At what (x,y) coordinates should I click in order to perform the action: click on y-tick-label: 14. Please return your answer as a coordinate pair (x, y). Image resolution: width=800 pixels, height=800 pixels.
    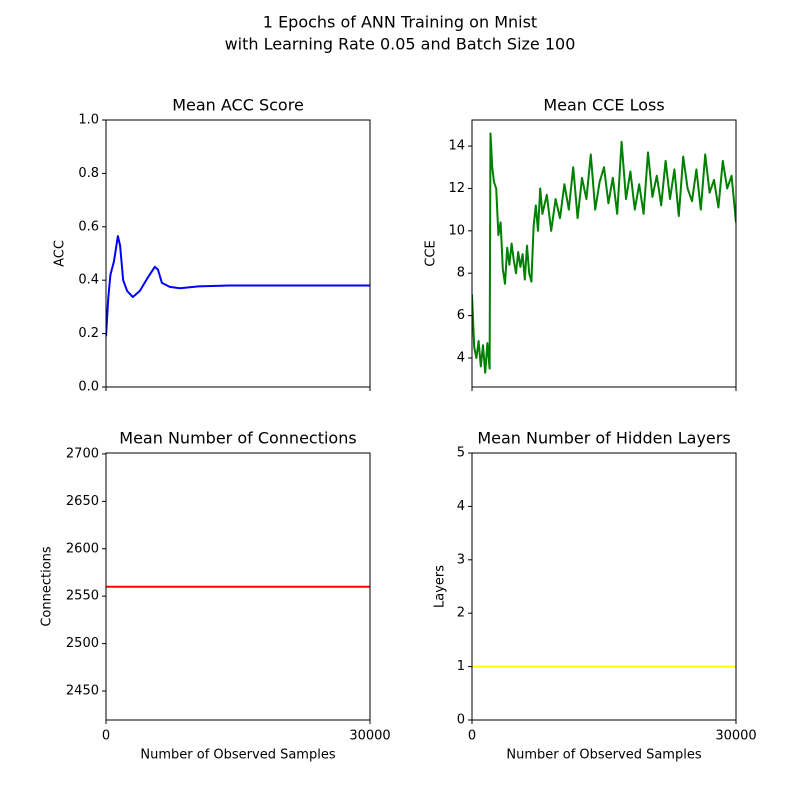
    Looking at the image, I should click on (456, 146).